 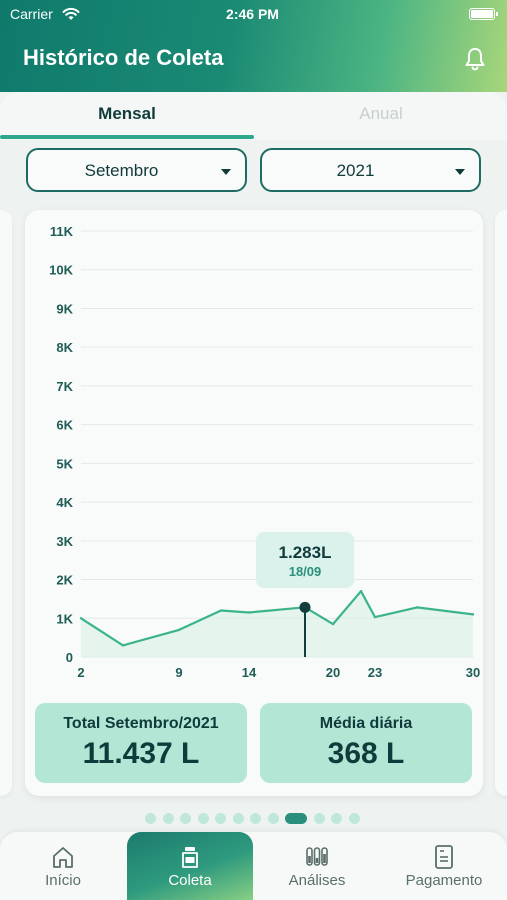 What do you see at coordinates (366, 753) in the screenshot?
I see `average-value: 368 L` at bounding box center [366, 753].